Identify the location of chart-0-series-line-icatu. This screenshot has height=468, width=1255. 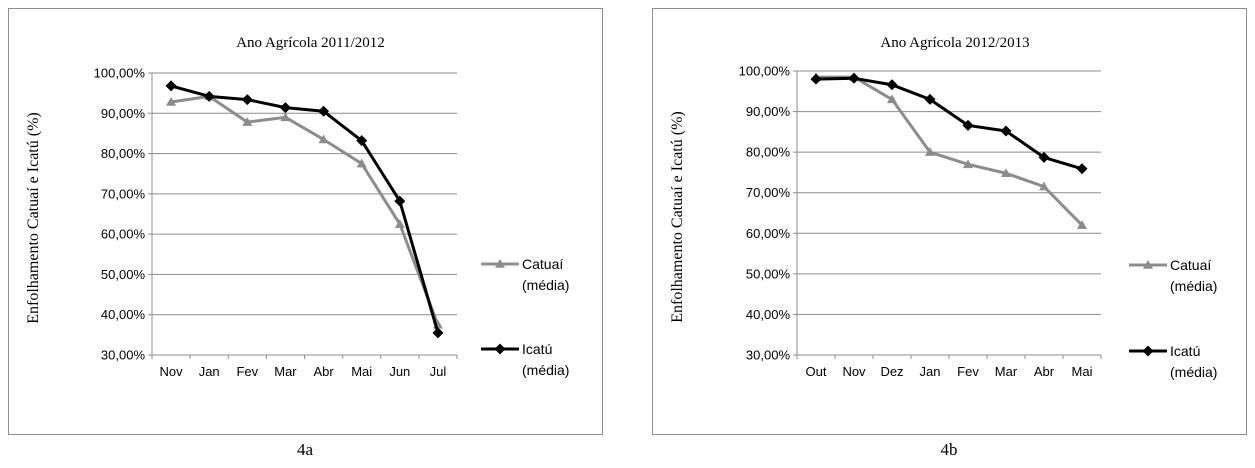
(305, 209).